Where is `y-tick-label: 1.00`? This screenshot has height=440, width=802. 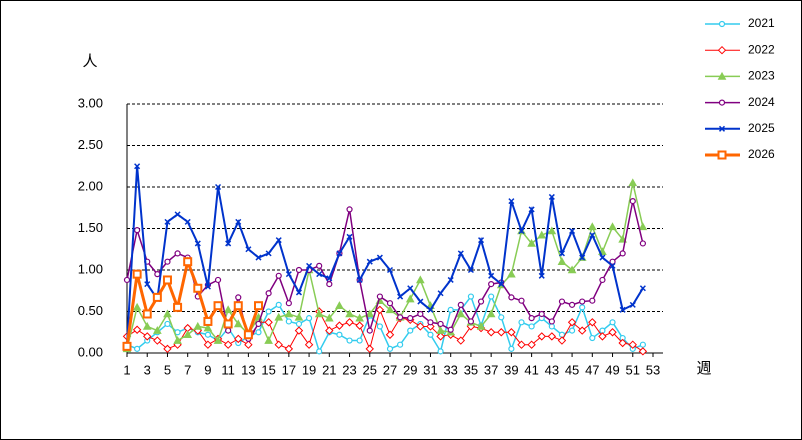 y-tick-label: 1.00 is located at coordinates (90, 268).